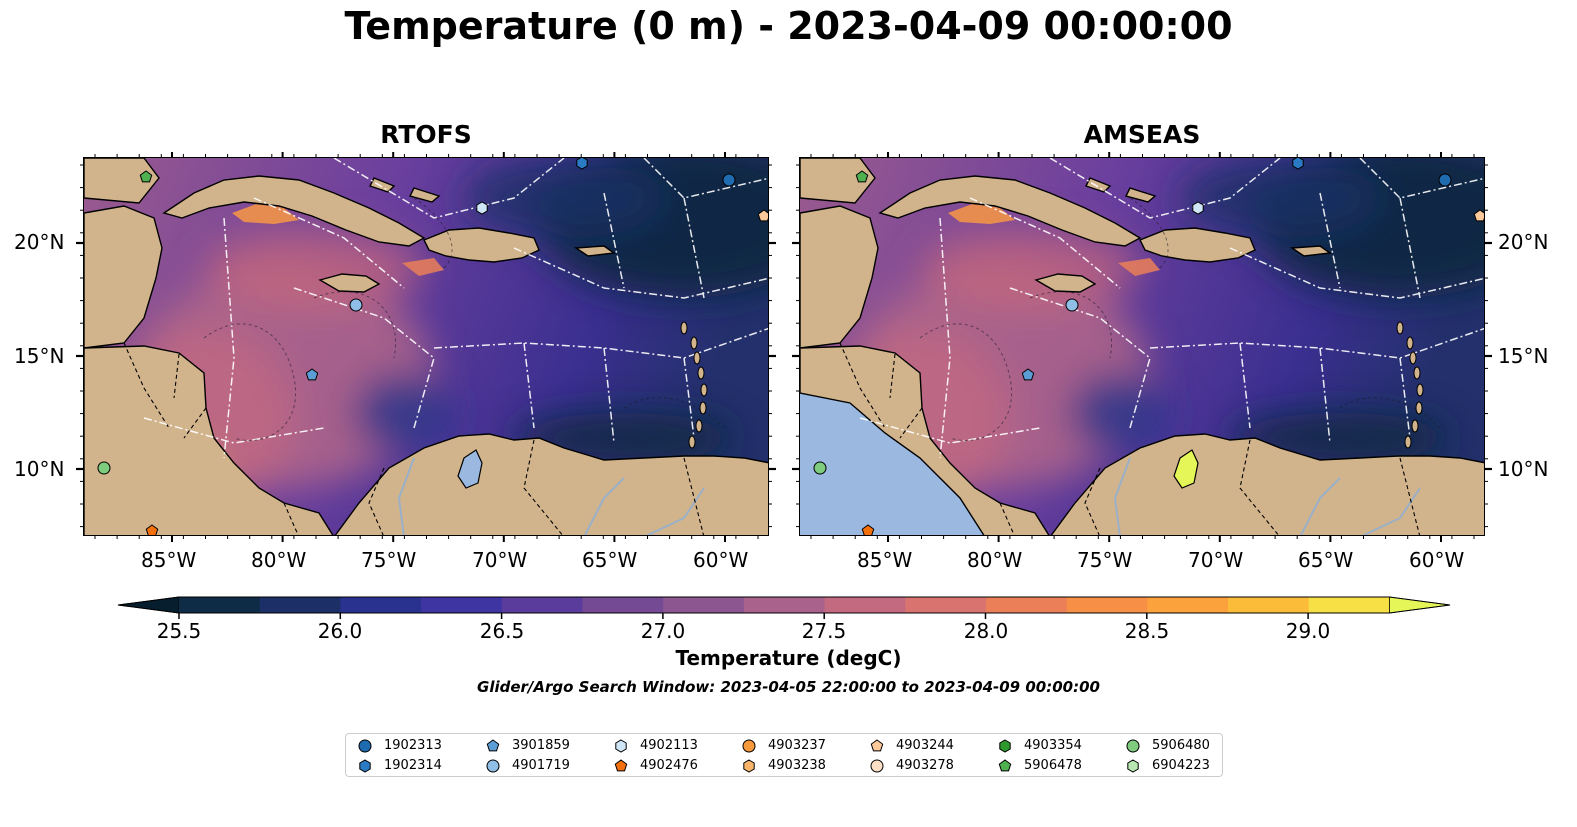  I want to click on figure-title: Temperature (0 m) - 2023-04-09 00:00:00, so click(788, 26).